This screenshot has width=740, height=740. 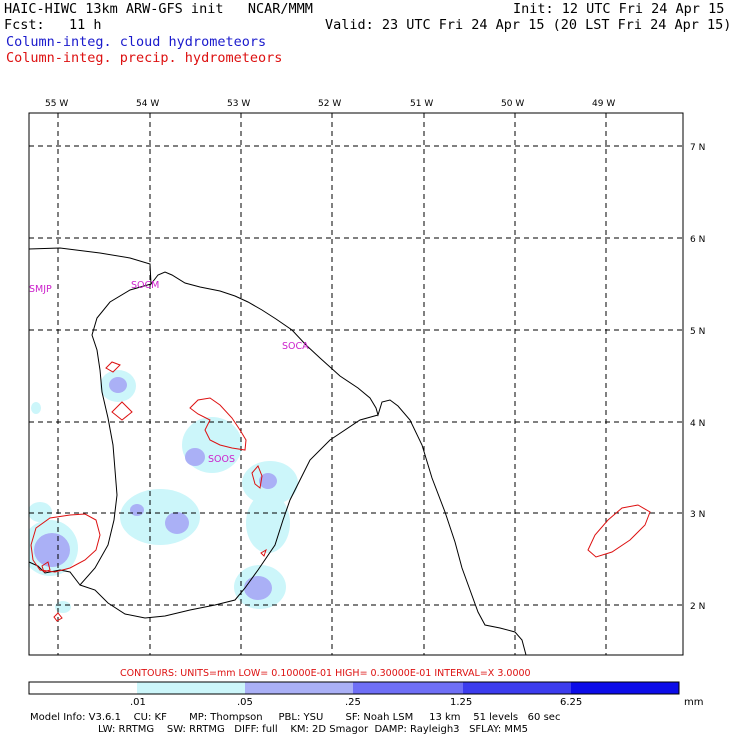 What do you see at coordinates (571, 702) in the screenshot?
I see `colorbar-tick: 6.25` at bounding box center [571, 702].